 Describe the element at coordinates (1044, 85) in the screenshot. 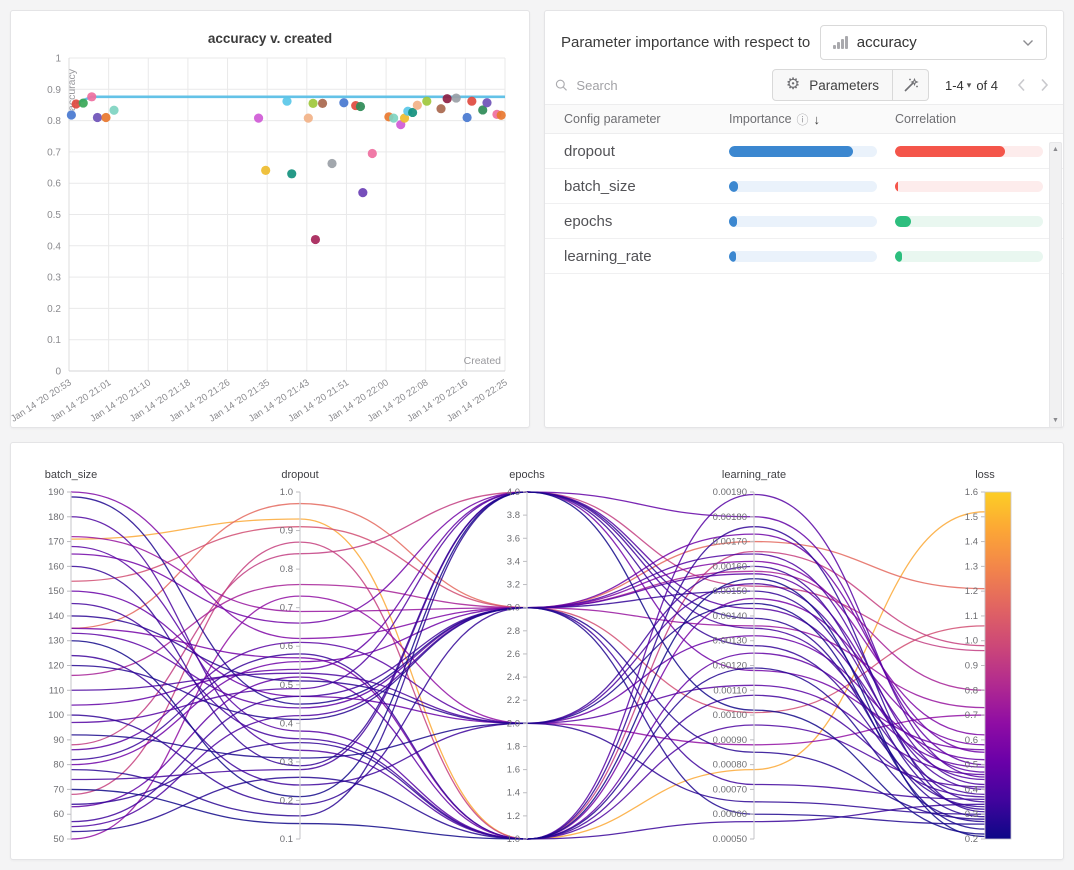

I see `chevron-right-icon` at that location.